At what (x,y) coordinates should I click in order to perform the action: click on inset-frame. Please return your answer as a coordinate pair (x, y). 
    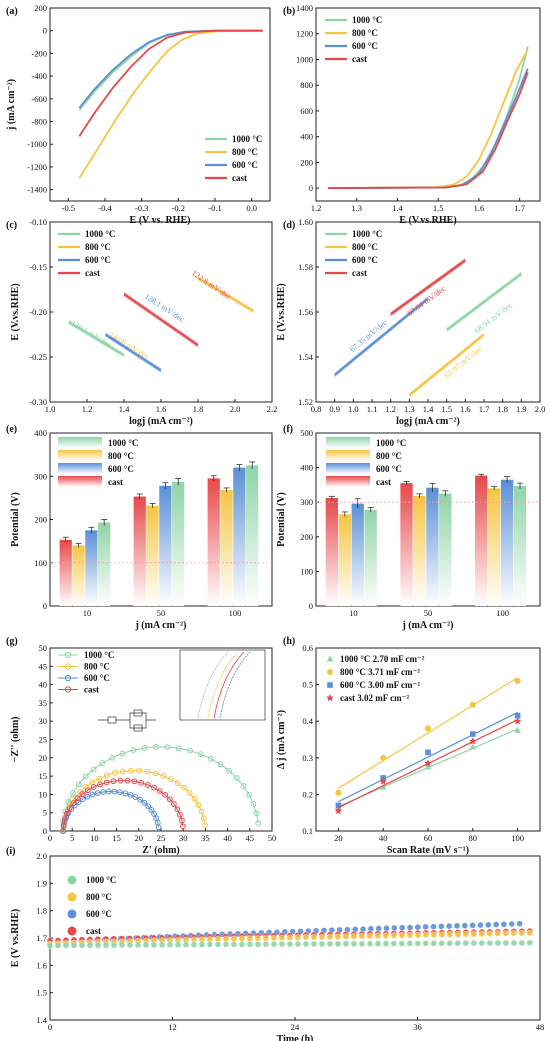
    Looking at the image, I should click on (222, 685).